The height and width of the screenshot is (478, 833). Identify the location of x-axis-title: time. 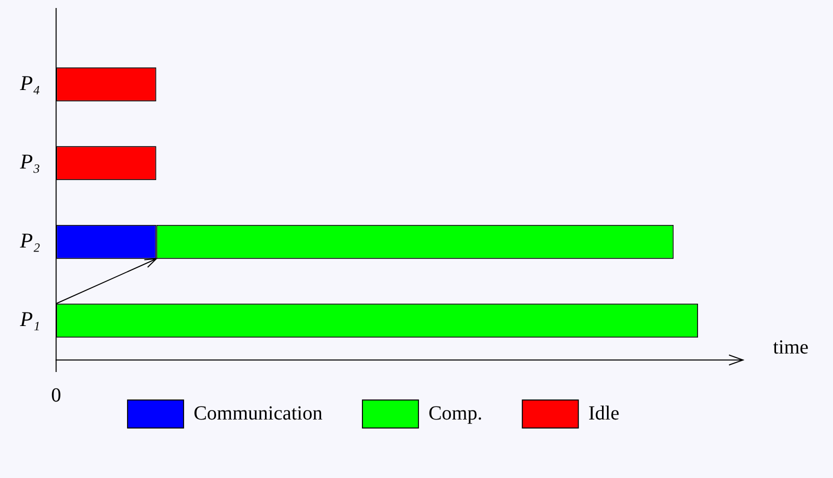
(791, 347).